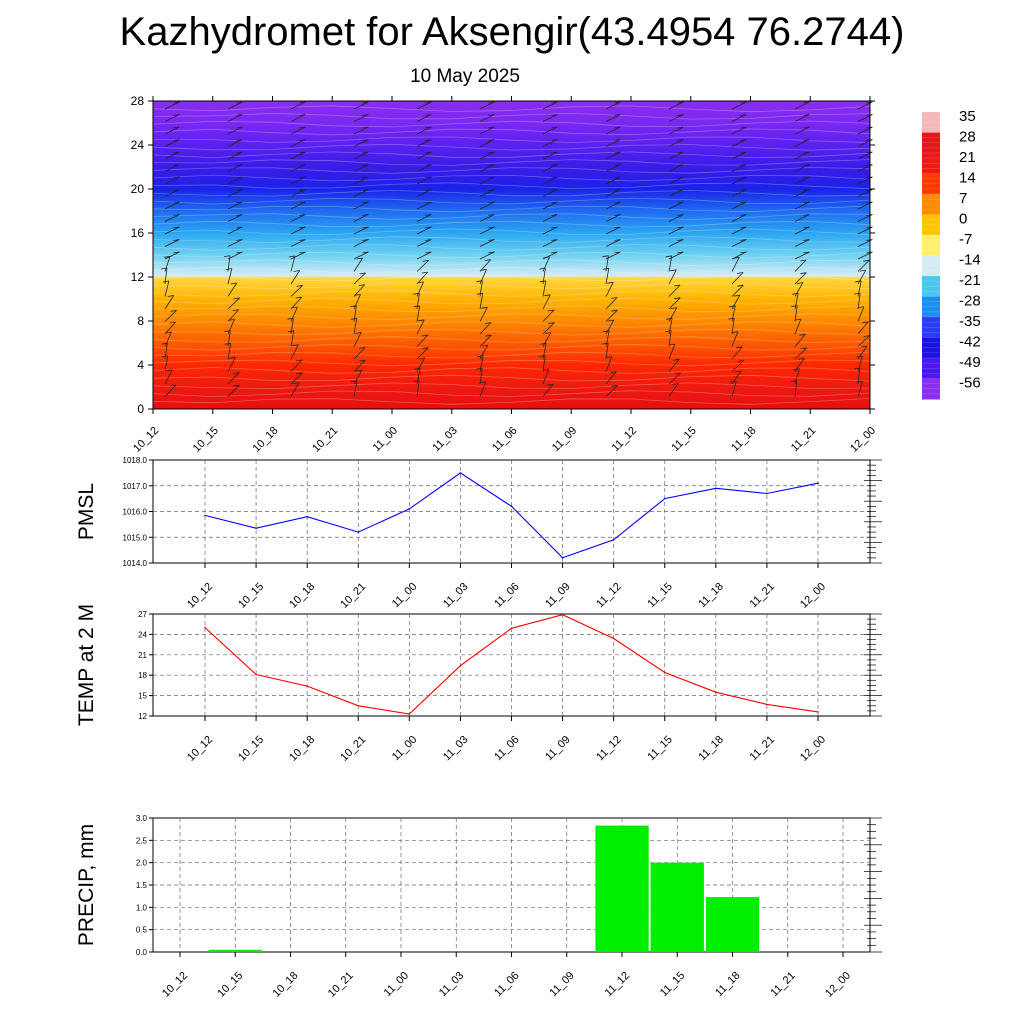  What do you see at coordinates (625, 440) in the screenshot?
I see `x-tick-label: 11_12` at bounding box center [625, 440].